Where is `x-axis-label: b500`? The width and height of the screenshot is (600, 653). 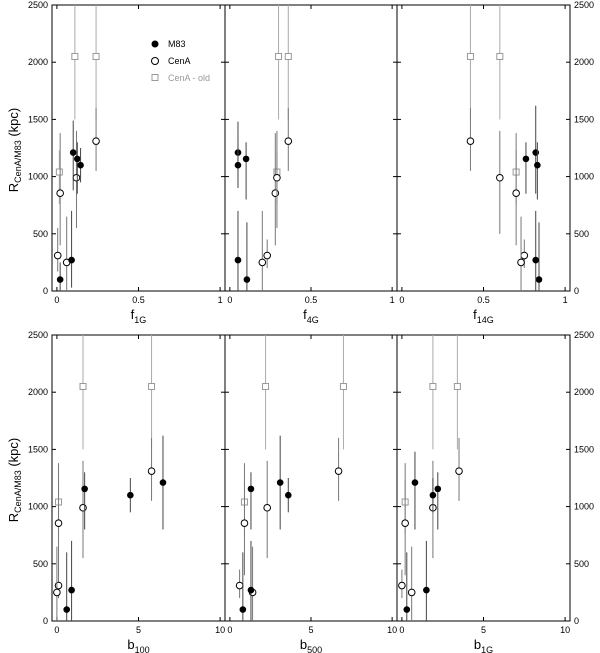
x-axis-label: b500 is located at coordinates (311, 645).